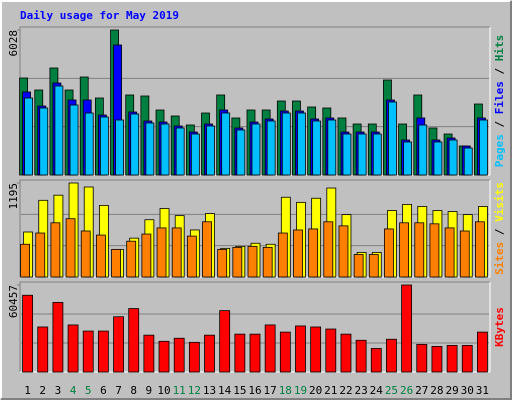  What do you see at coordinates (499, 150) in the screenshot?
I see `legend-entry: Pages` at bounding box center [499, 150].